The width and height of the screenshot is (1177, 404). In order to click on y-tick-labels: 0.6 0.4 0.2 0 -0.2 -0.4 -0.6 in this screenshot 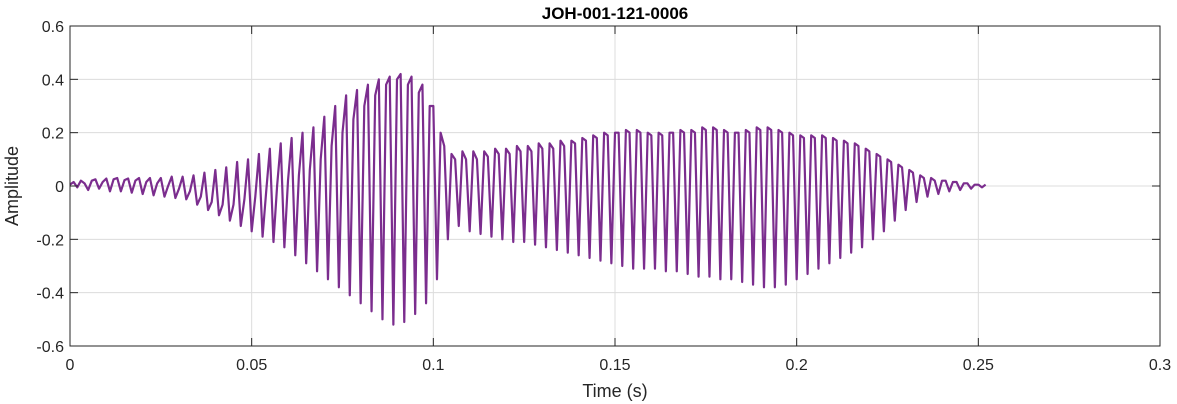, I will do `click(50, 187)`.